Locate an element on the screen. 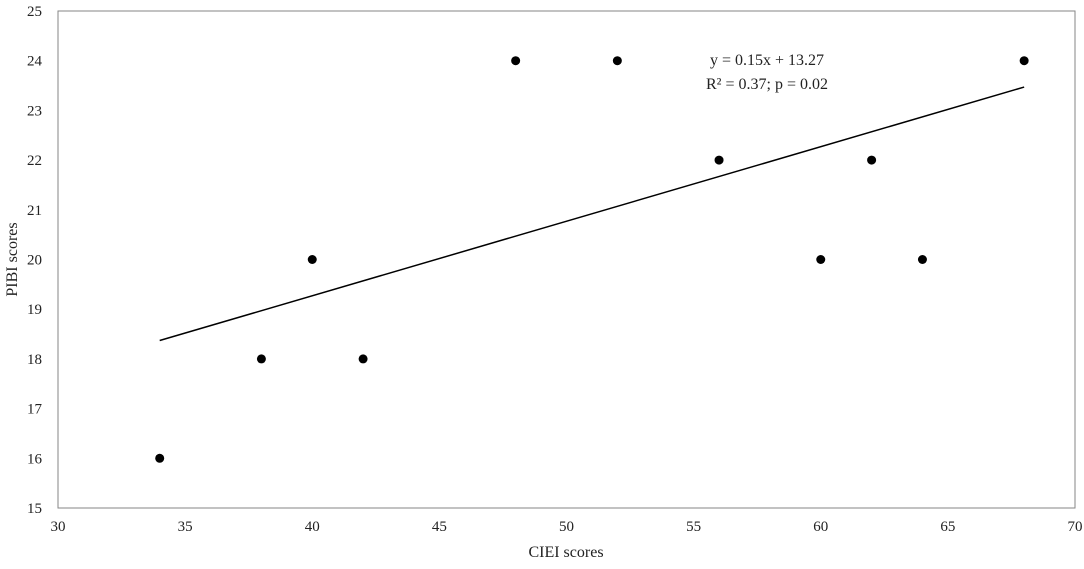  y-tick-label: 23 is located at coordinates (34, 111).